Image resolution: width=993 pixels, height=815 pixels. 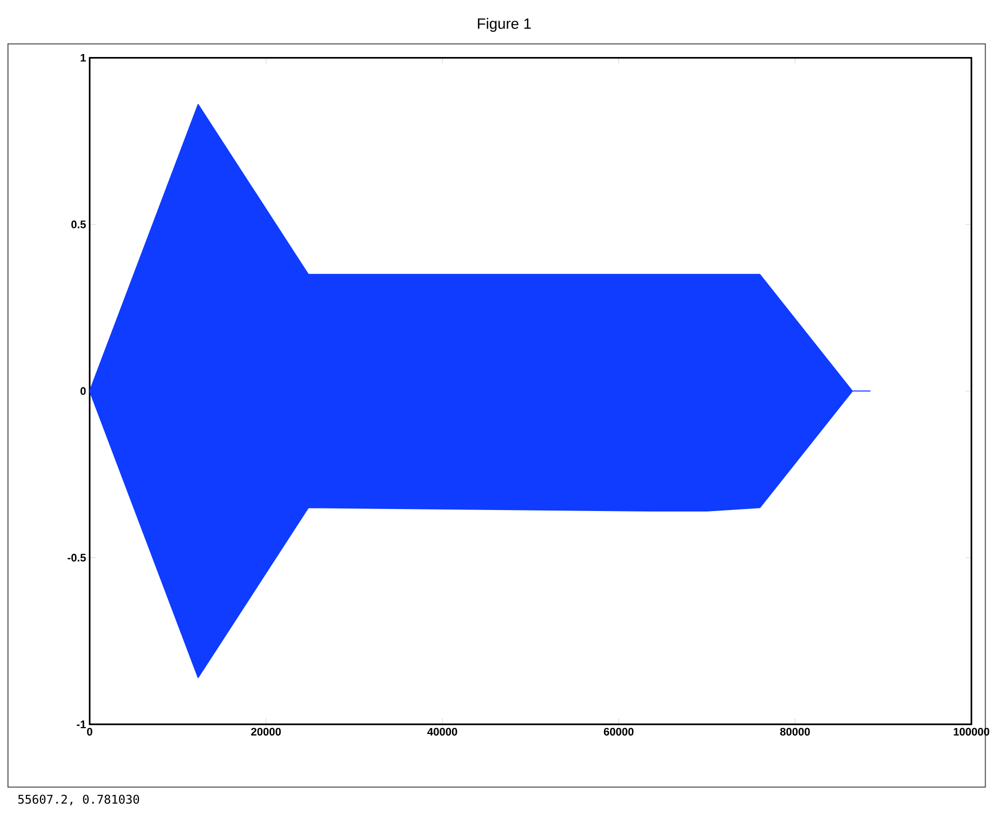 What do you see at coordinates (79, 800) in the screenshot?
I see `text: 55607.2, 0.781030` at bounding box center [79, 800].